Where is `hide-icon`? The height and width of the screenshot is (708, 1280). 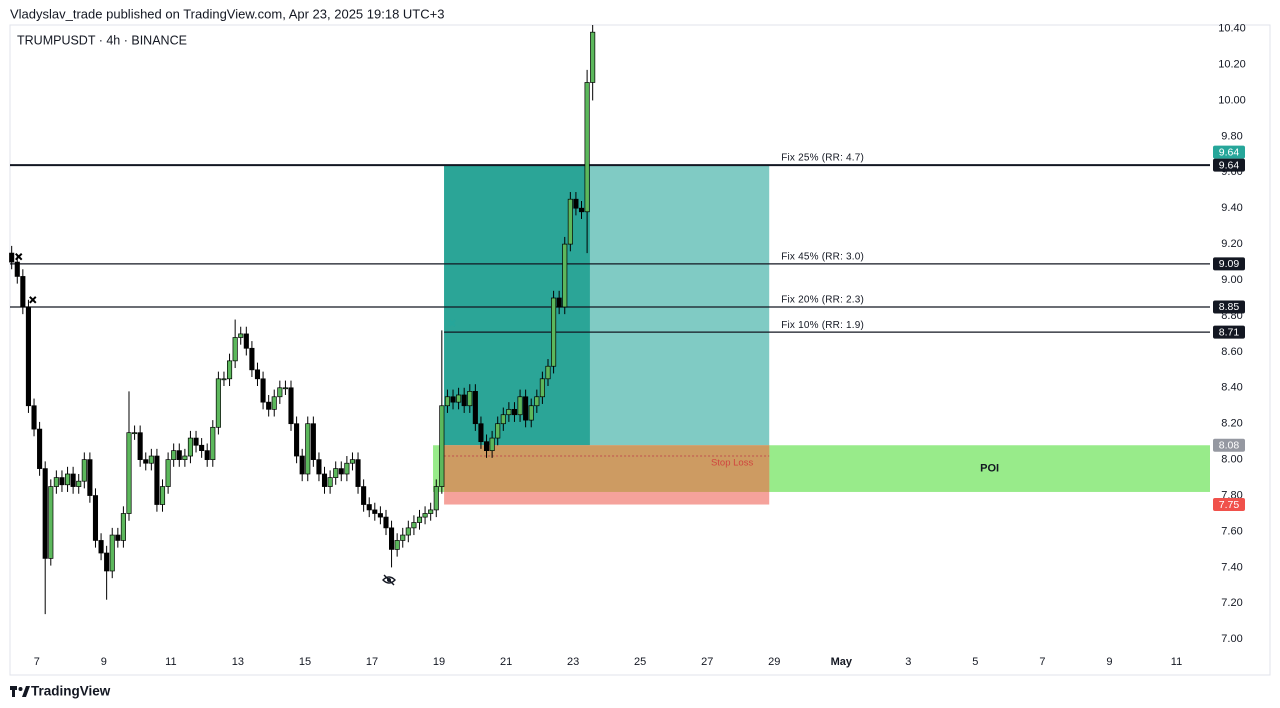 hide-icon is located at coordinates (389, 580).